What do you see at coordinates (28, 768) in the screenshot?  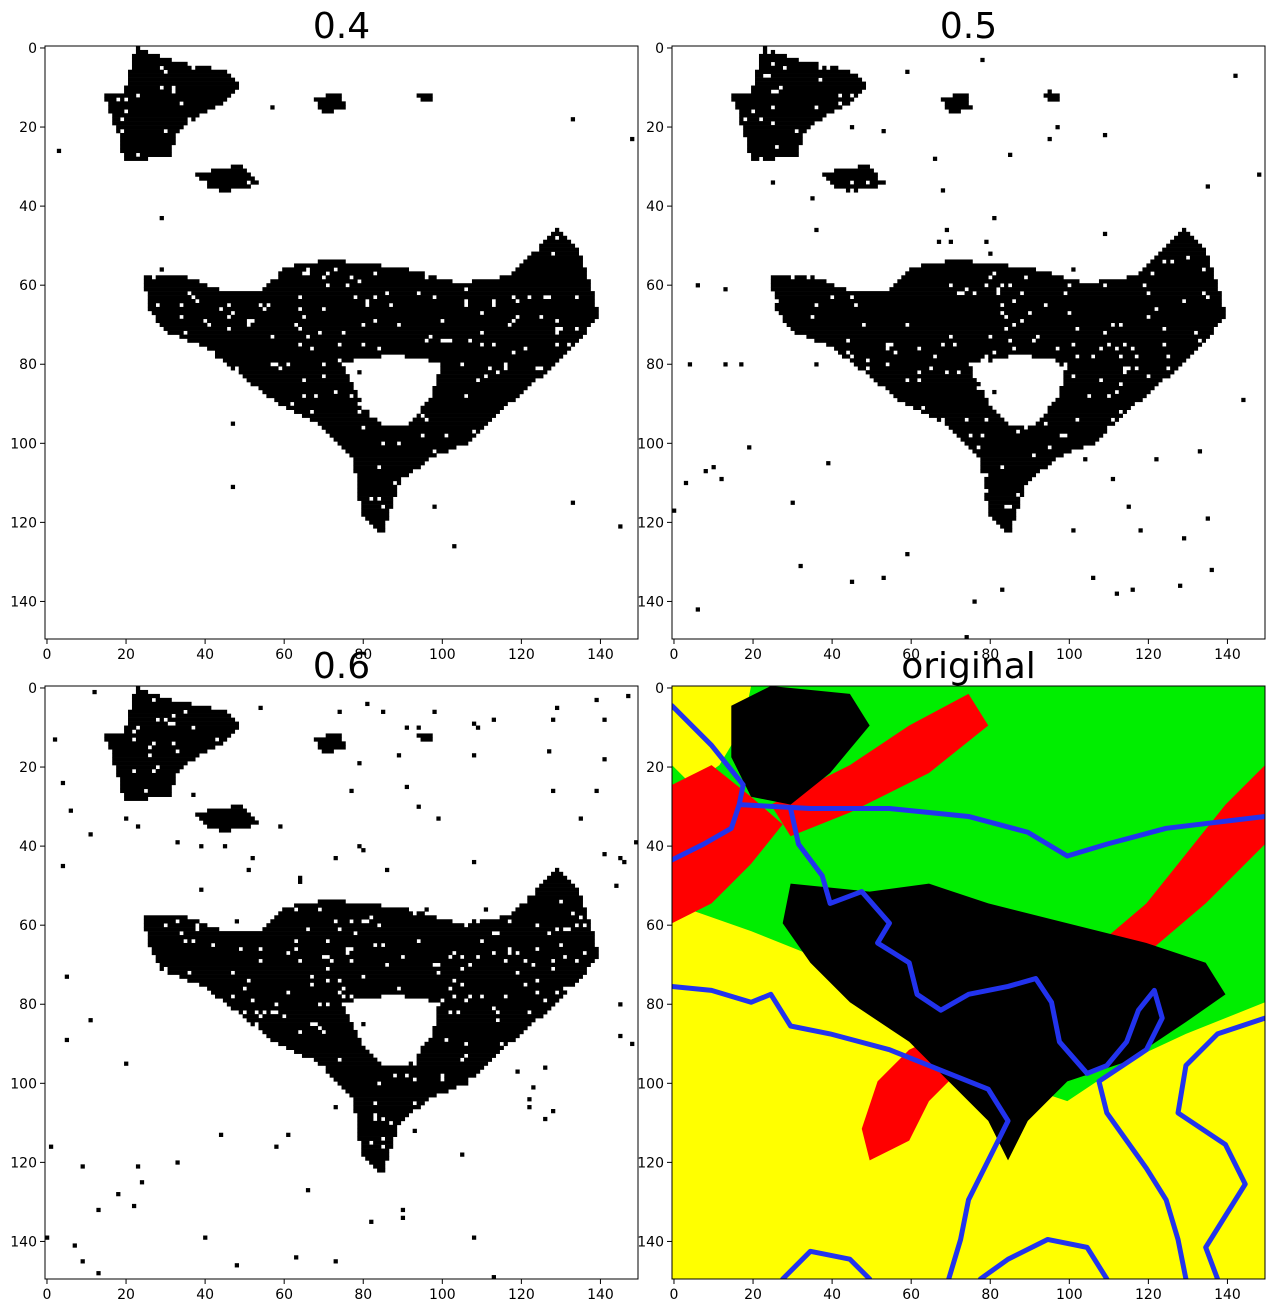 I see `y-tick-label: 20` at bounding box center [28, 768].